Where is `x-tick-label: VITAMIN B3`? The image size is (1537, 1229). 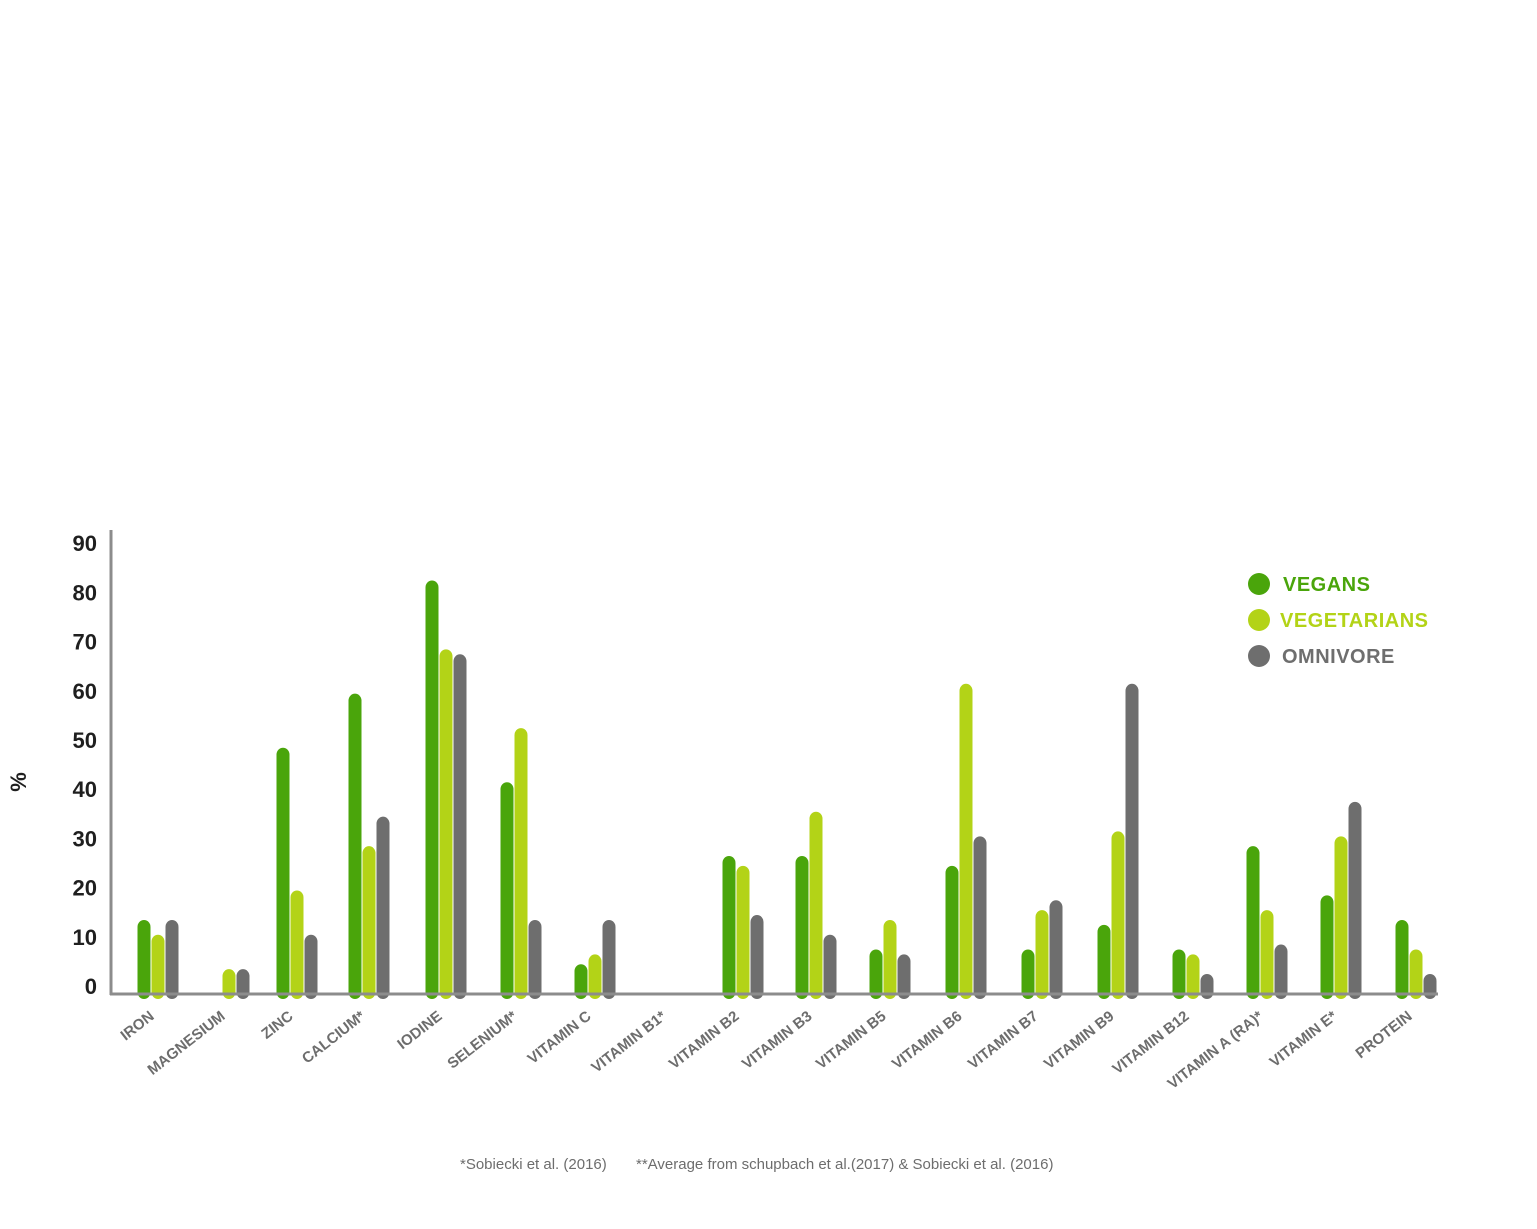 x-tick-label: VITAMIN B3 is located at coordinates (777, 1040).